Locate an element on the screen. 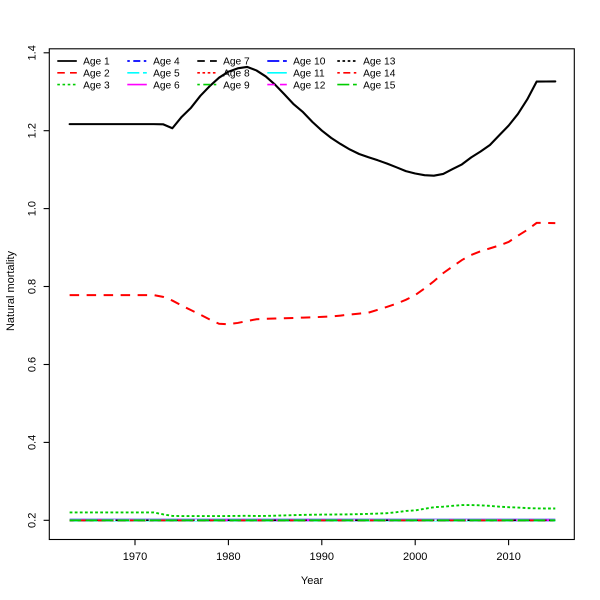  svg-text: 0.8 is located at coordinates (33, 286).